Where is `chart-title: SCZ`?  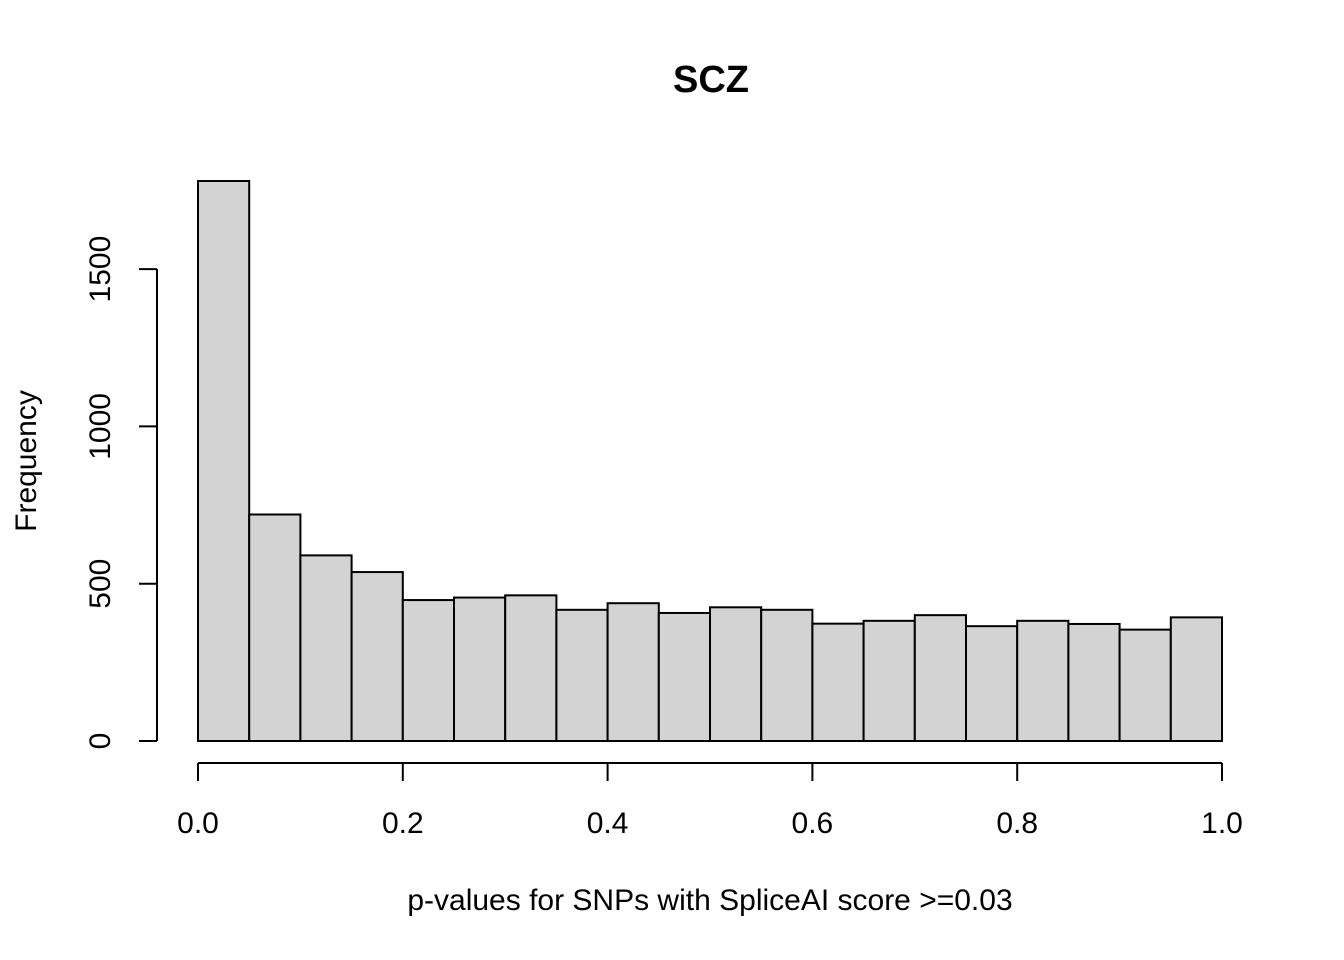
chart-title: SCZ is located at coordinates (711, 80).